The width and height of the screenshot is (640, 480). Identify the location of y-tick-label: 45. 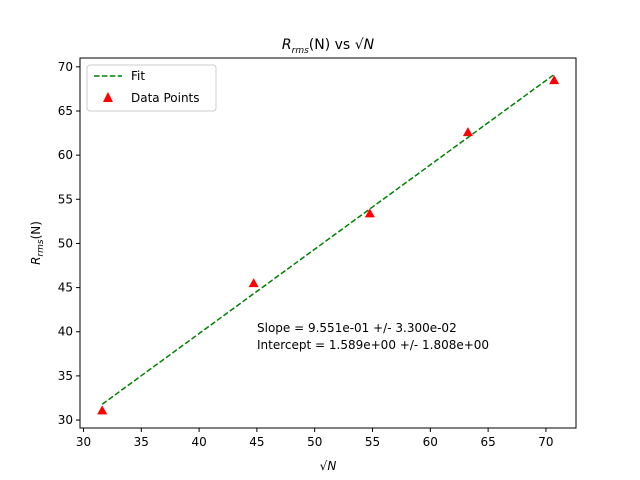
(65, 288).